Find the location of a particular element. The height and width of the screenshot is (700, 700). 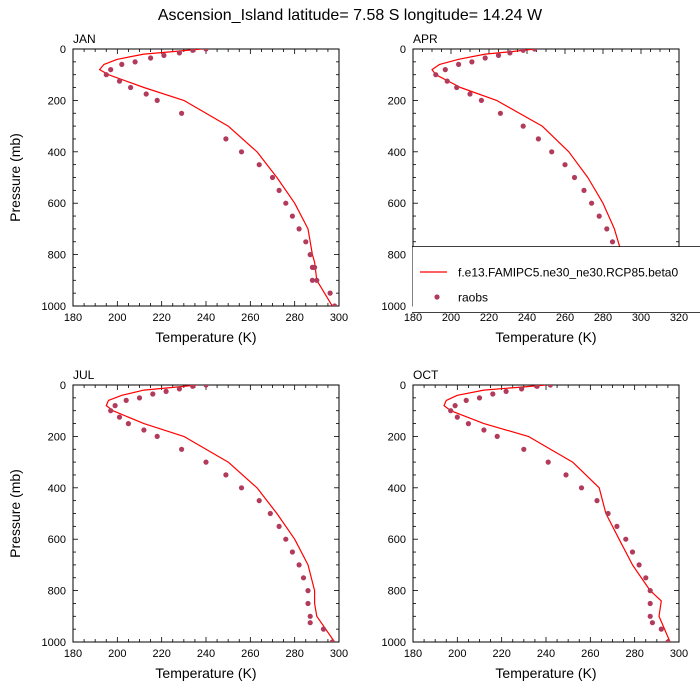

panel-label: JUL is located at coordinates (84, 375).